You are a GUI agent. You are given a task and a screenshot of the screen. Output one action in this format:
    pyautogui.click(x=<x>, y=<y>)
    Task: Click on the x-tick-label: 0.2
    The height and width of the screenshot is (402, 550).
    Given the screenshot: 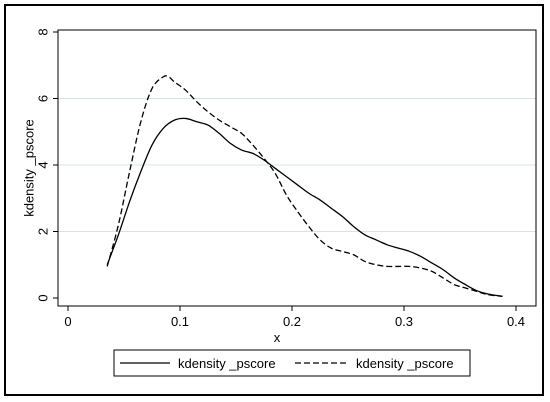 What is the action you would take?
    pyautogui.click(x=292, y=321)
    